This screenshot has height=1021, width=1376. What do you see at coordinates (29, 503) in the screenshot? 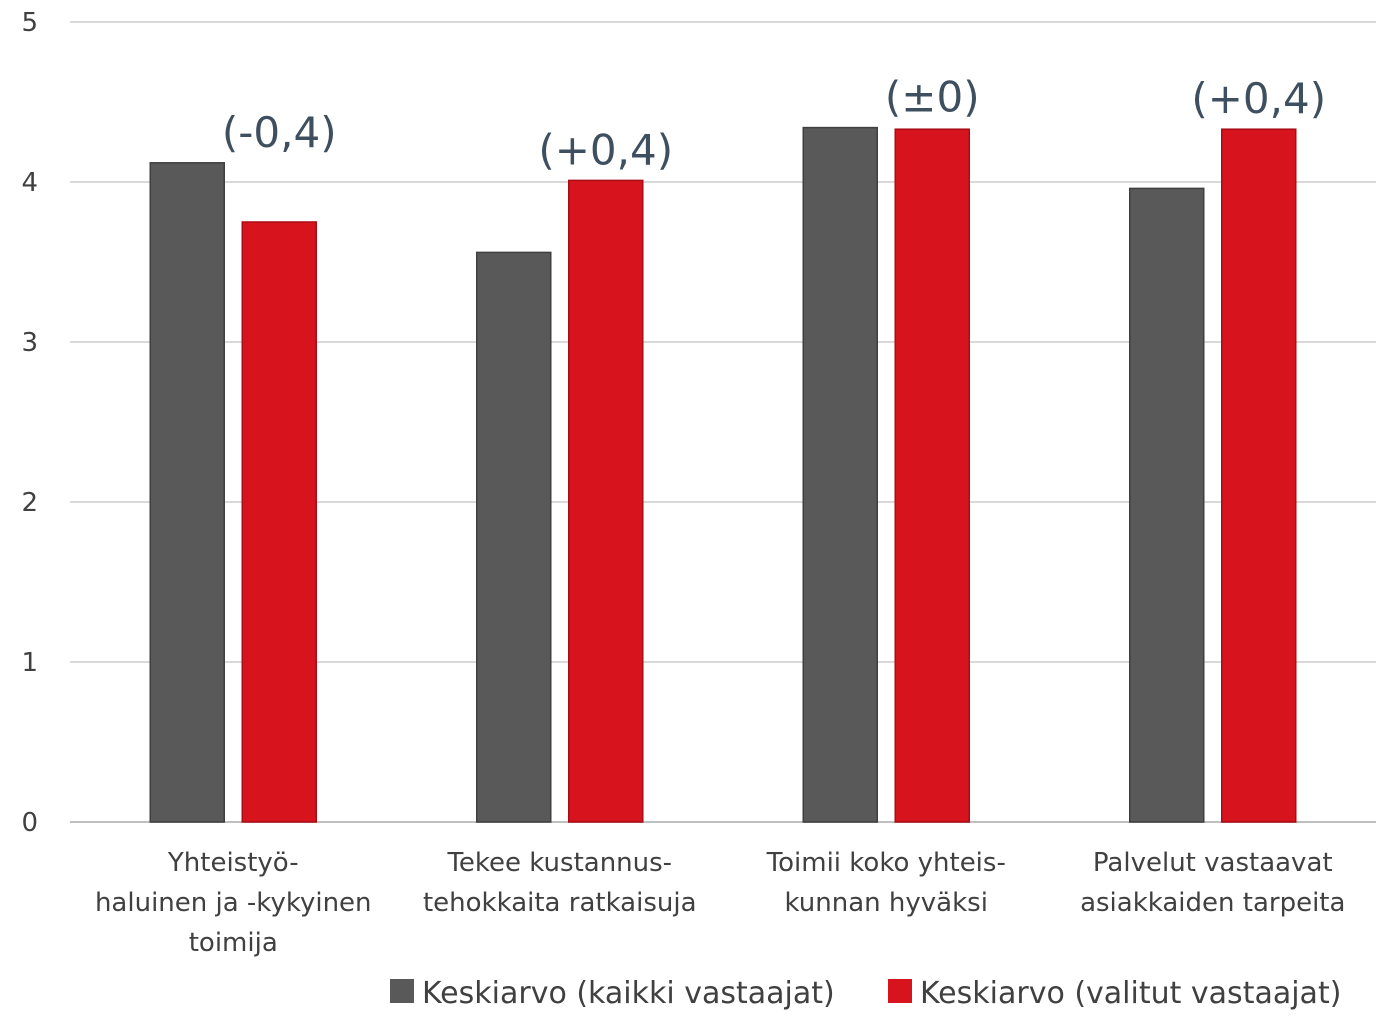
I see `y-tick-label: 2` at bounding box center [29, 503].